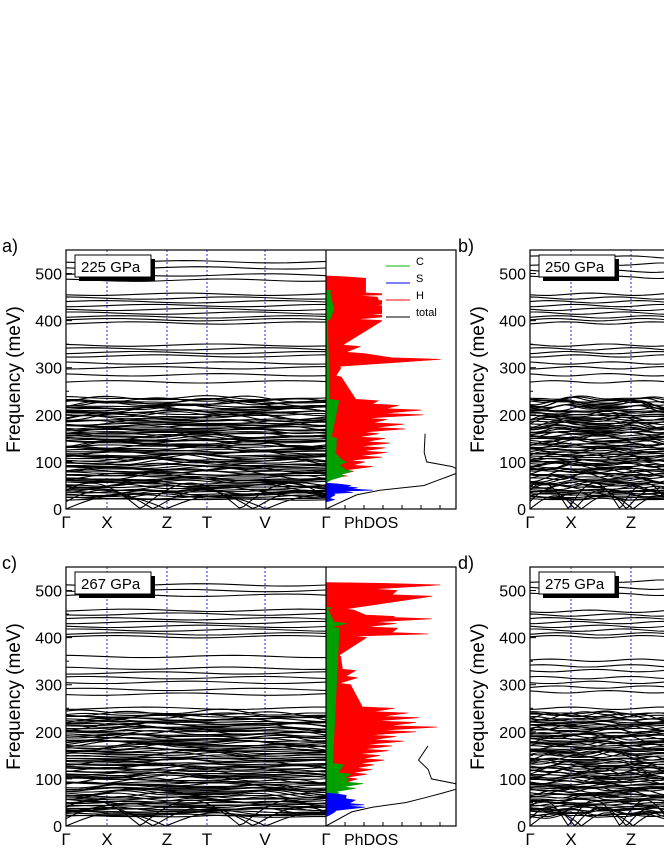 The width and height of the screenshot is (664, 860). What do you see at coordinates (383, 377) in the screenshot?
I see `dos-H-fill` at bounding box center [383, 377].